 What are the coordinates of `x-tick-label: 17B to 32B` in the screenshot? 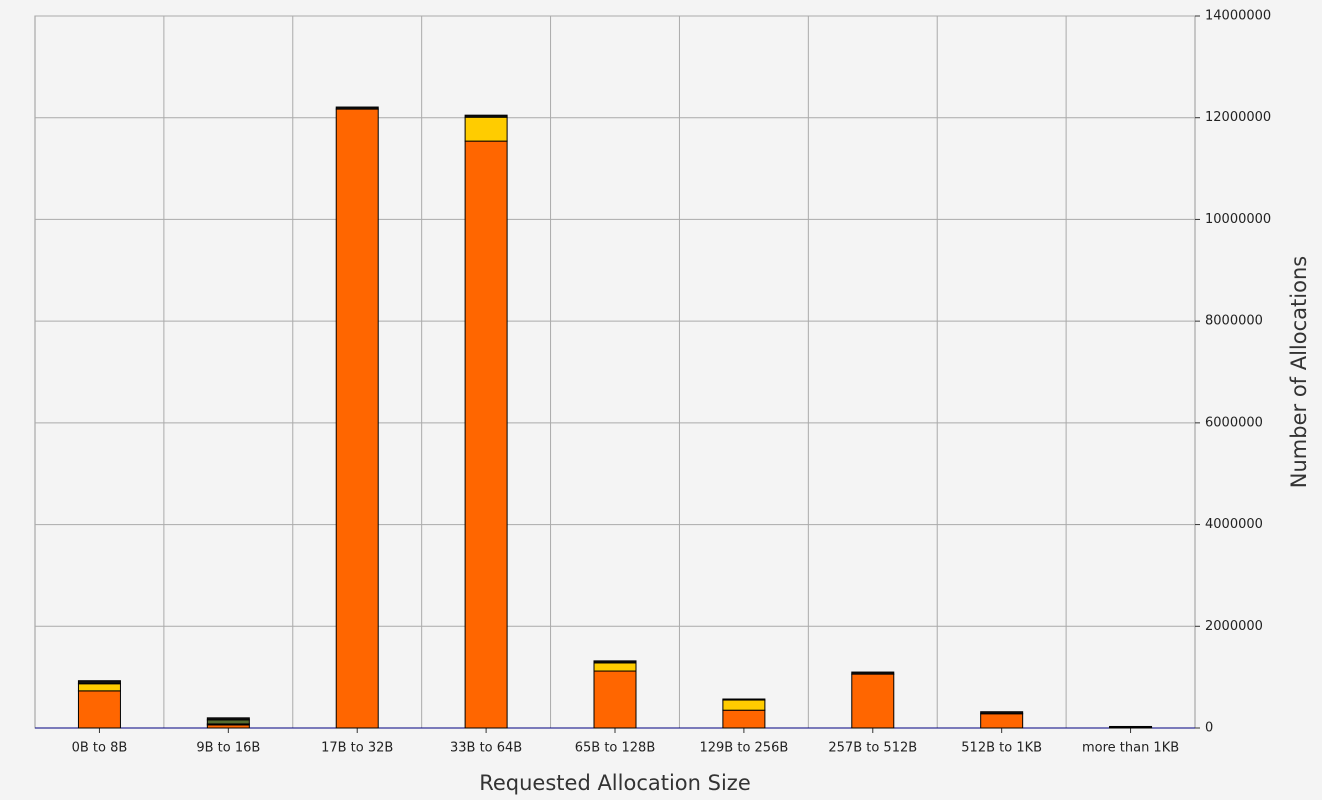 It's located at (357, 748).